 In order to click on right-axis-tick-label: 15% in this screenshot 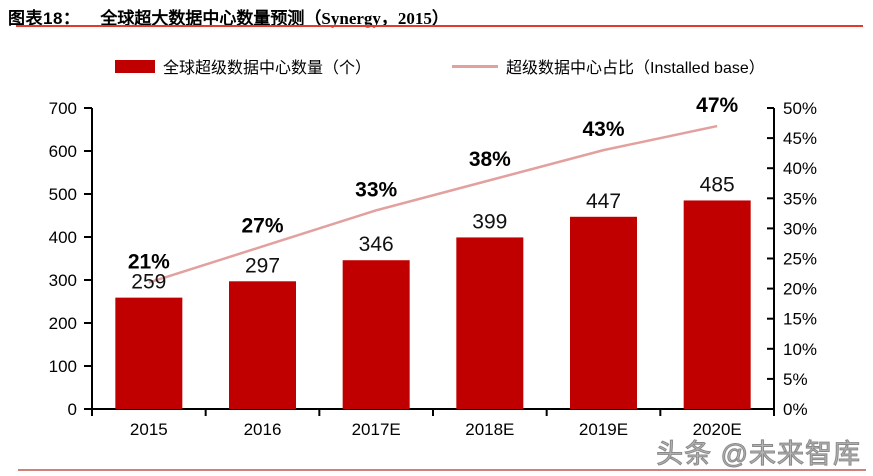, I will do `click(800, 319)`.